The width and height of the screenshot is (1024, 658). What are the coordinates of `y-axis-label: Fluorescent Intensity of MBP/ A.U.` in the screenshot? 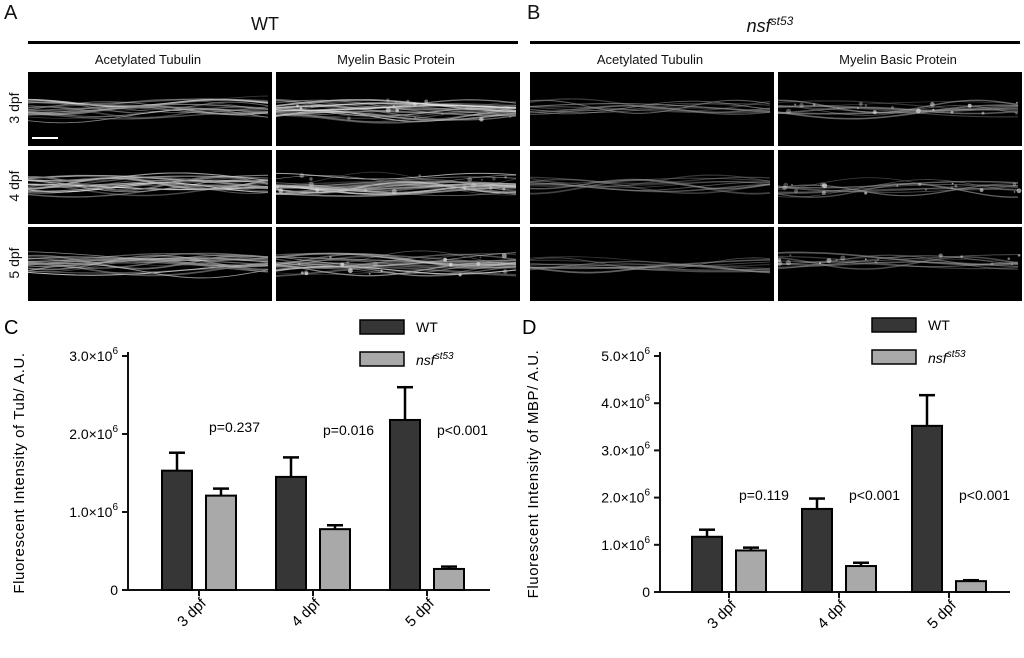 It's located at (533, 474).